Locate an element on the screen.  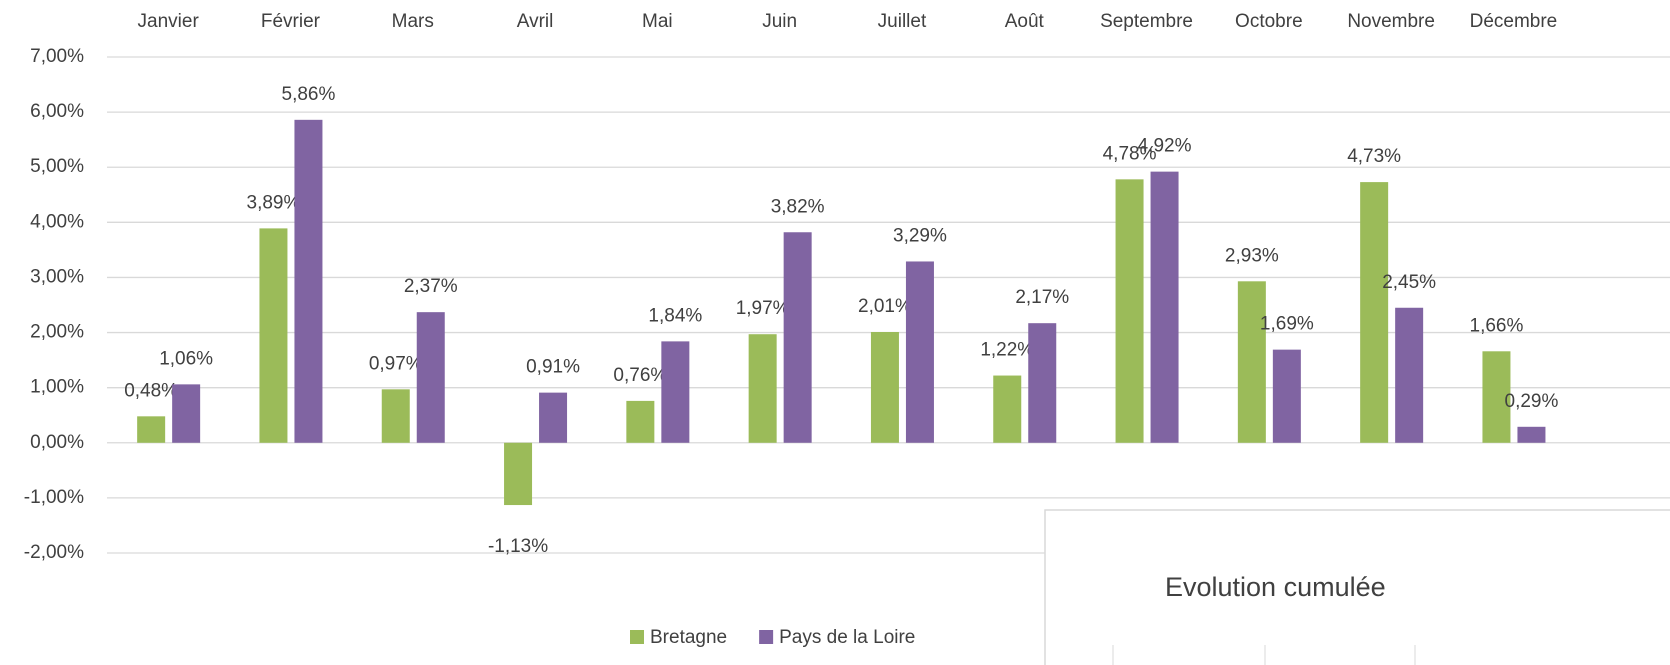
overlay-title: Evolution cumulée is located at coordinates (1275, 587).